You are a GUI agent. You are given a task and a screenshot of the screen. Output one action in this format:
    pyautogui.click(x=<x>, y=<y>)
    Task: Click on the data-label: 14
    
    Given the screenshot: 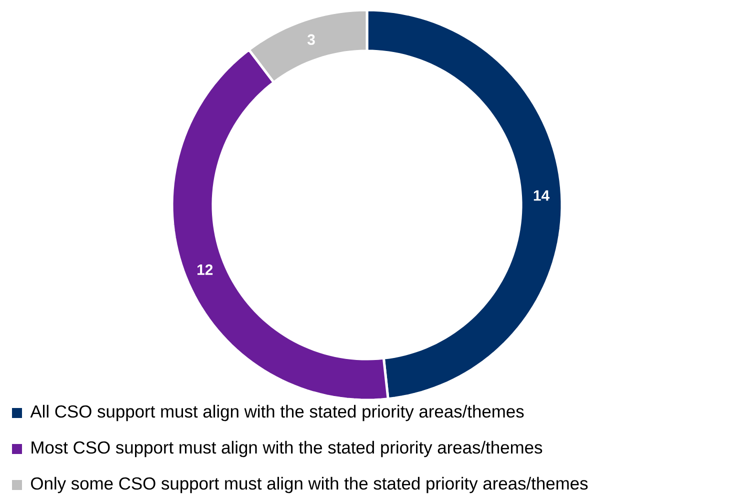 What is the action you would take?
    pyautogui.click(x=542, y=195)
    